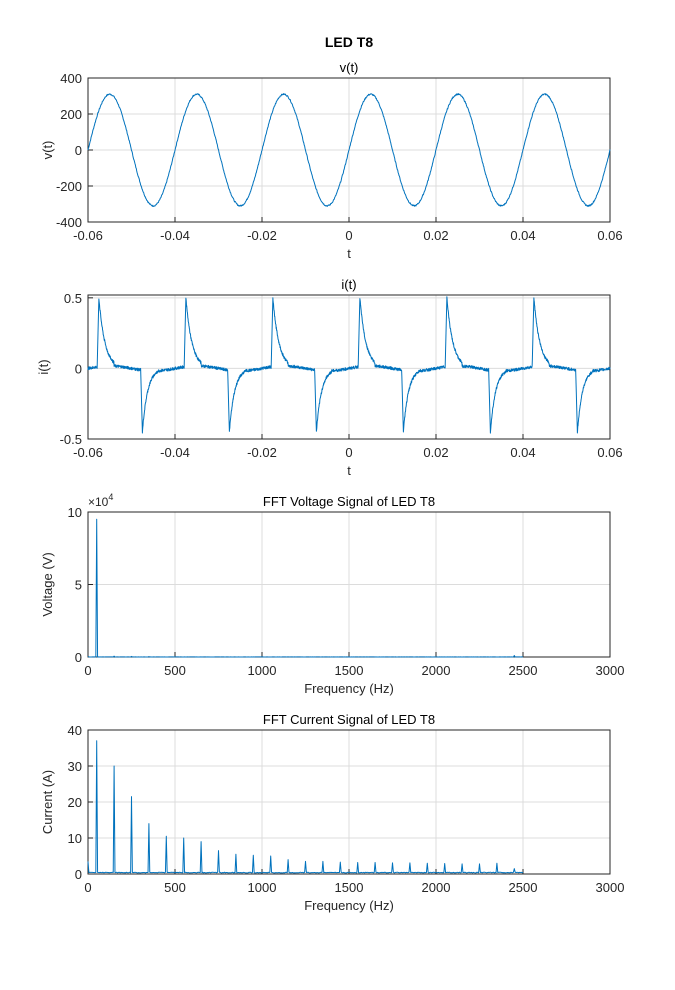 The height and width of the screenshot is (990, 675). I want to click on y-axis-label: Voltage (V), so click(47, 584).